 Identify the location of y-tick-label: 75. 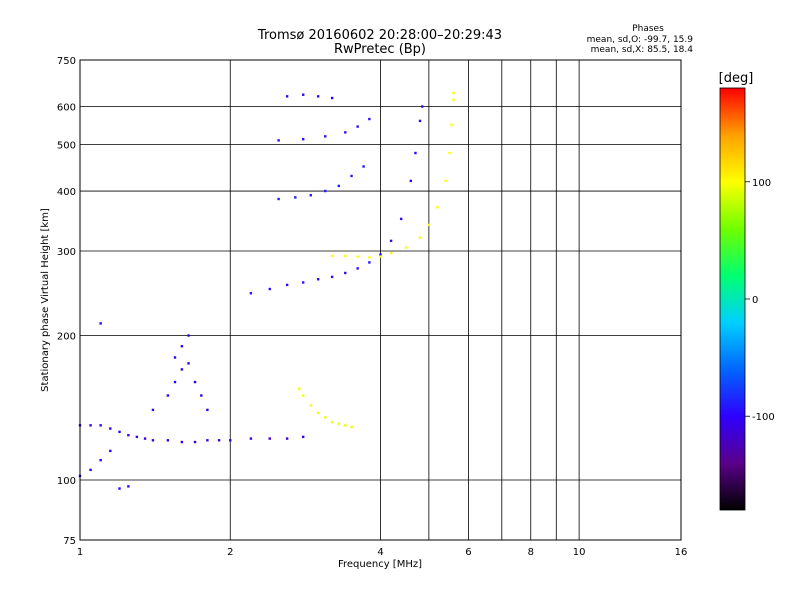
(69, 541).